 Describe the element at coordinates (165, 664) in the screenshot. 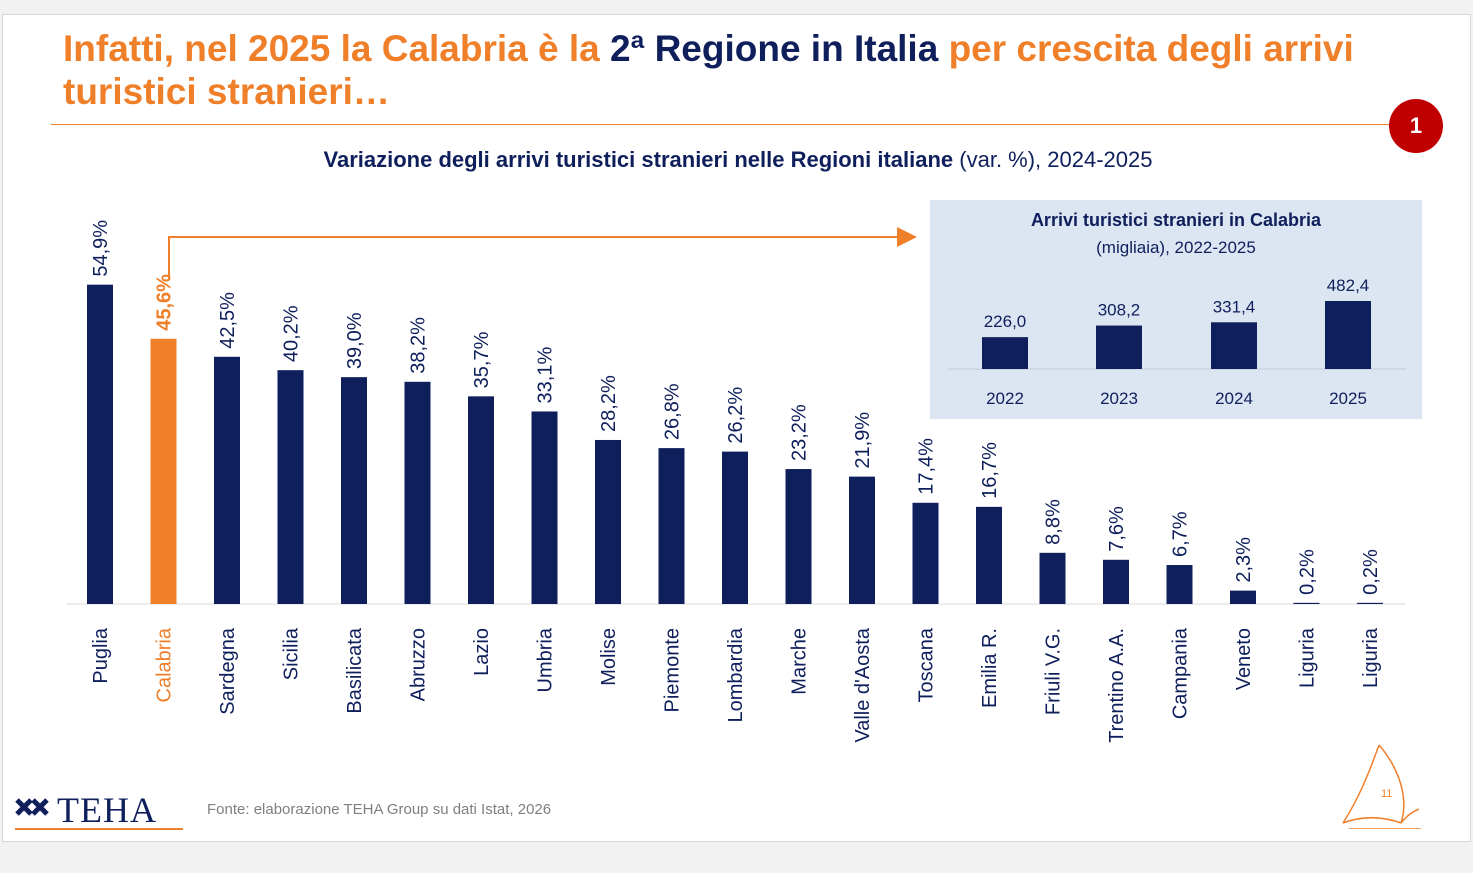

I see `category-label: Calabria` at that location.